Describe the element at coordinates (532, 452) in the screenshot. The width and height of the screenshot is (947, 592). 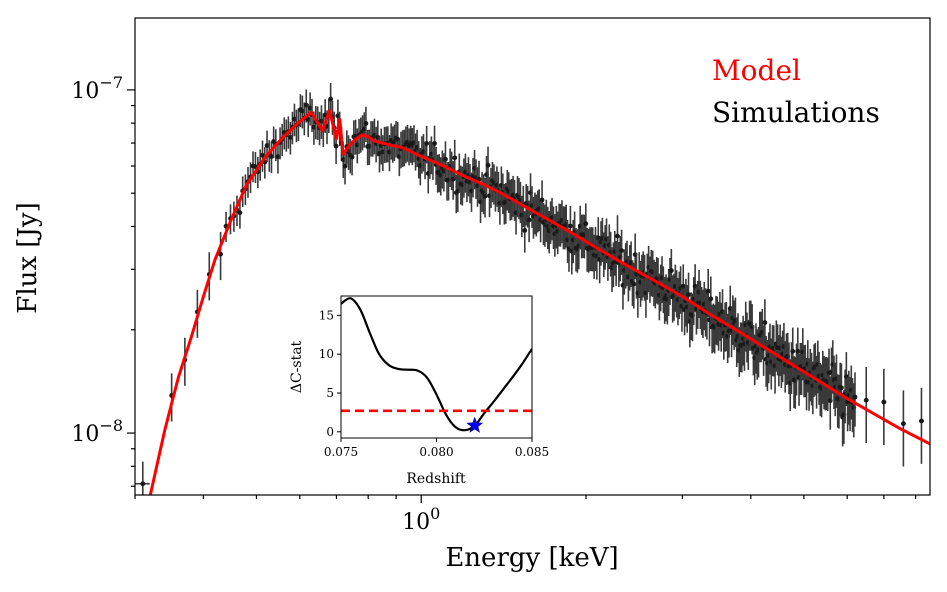
I see `inset-x-tick-label: 0.085` at that location.